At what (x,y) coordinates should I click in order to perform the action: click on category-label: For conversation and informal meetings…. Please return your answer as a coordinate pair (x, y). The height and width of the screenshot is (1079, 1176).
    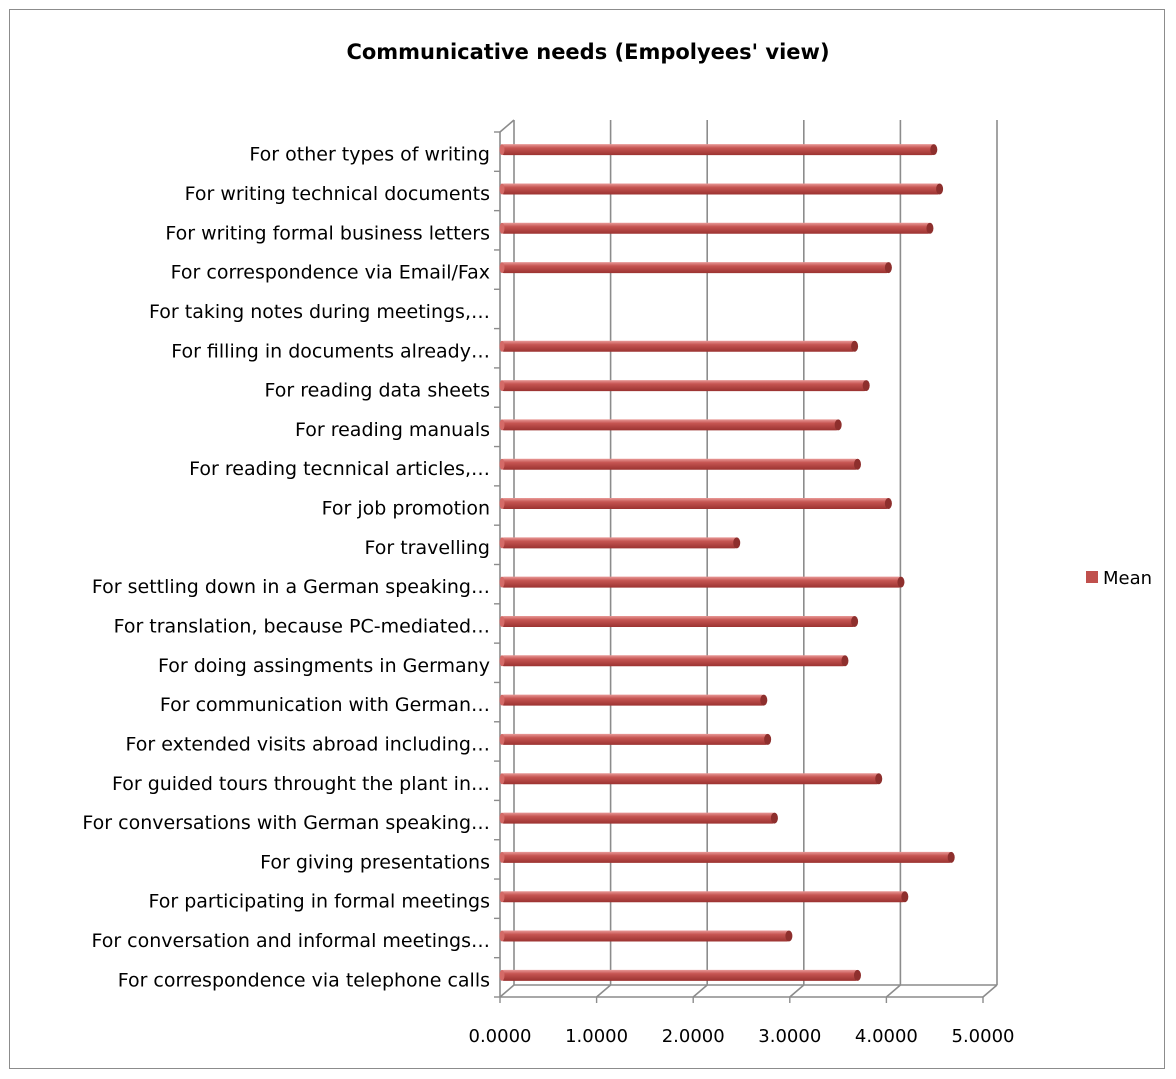
    Looking at the image, I should click on (290, 941).